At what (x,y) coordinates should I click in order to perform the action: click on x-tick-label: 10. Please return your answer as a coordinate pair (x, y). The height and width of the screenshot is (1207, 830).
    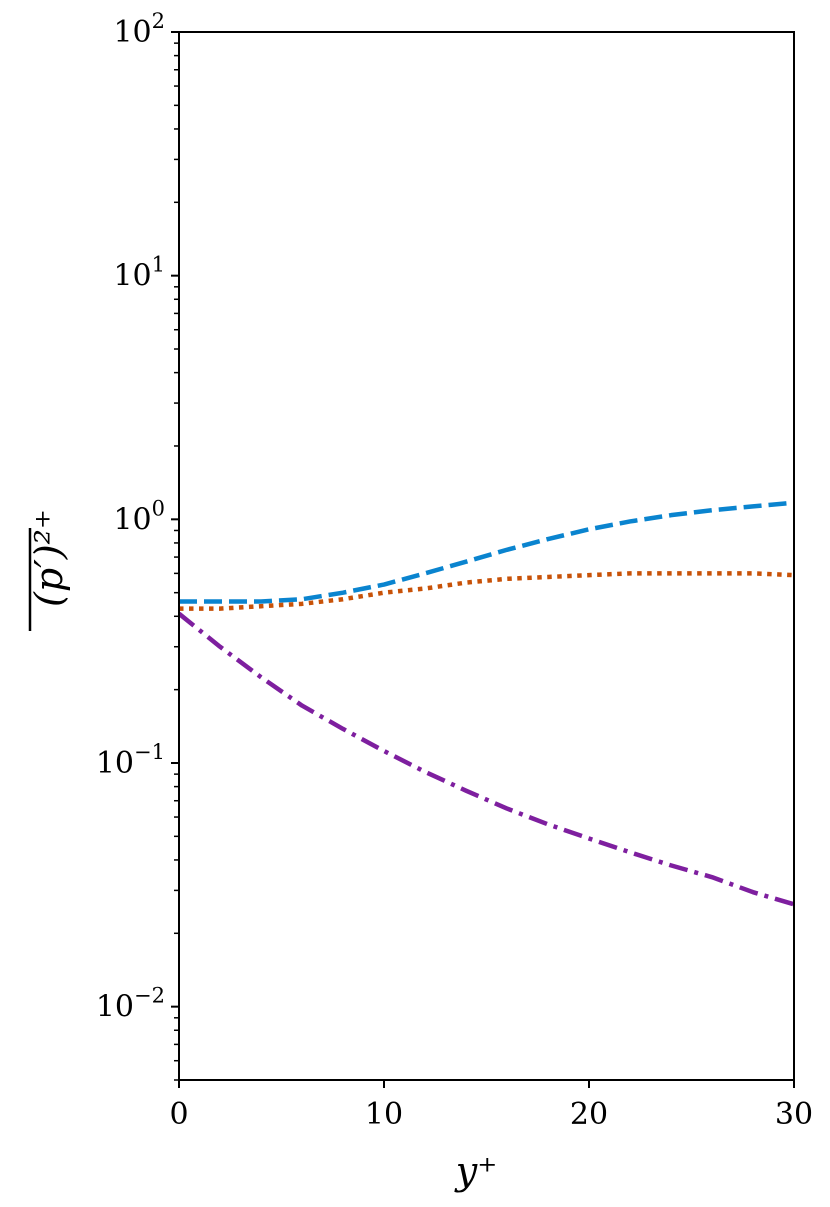
    Looking at the image, I should click on (384, 1114).